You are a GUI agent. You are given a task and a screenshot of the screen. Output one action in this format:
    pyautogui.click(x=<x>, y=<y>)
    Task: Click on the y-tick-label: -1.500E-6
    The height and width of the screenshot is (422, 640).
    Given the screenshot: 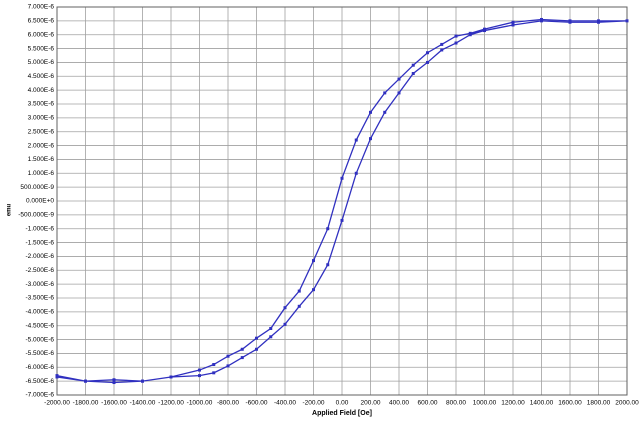 What is the action you would take?
    pyautogui.click(x=39, y=242)
    